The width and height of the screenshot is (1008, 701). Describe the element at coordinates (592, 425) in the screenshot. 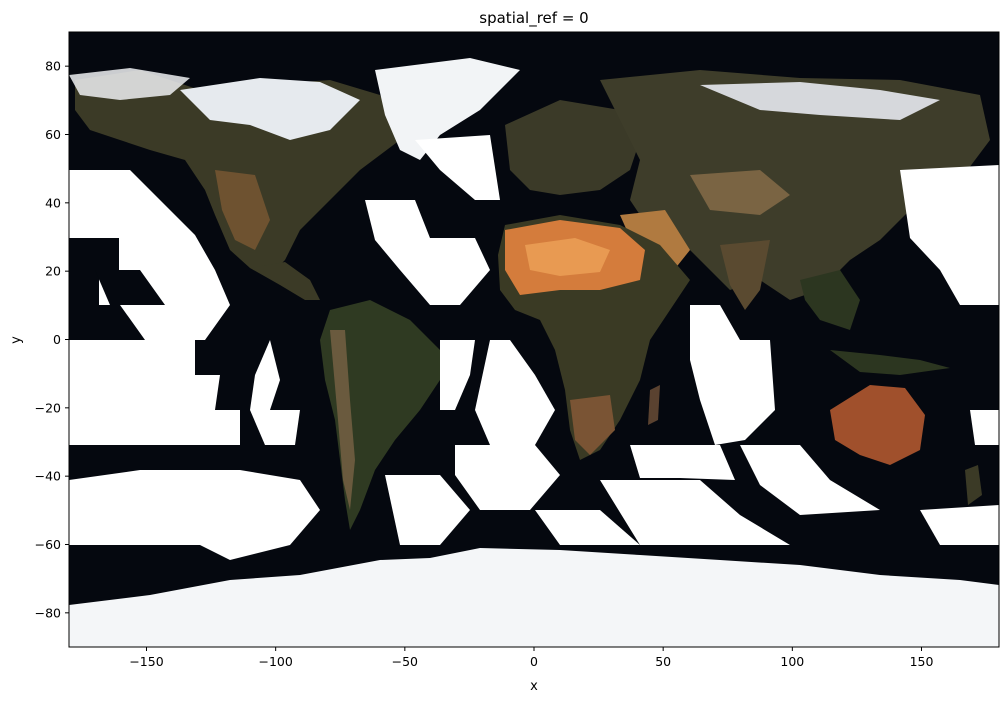

I see `southern-africa` at that location.